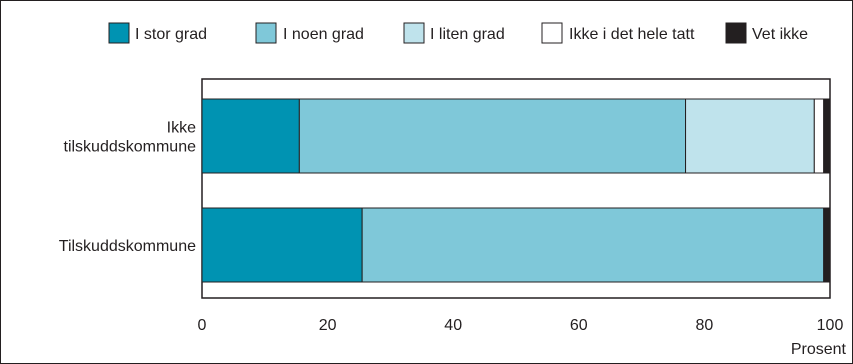 The width and height of the screenshot is (853, 364). What do you see at coordinates (453, 325) in the screenshot?
I see `x-tick-label-2: 40` at bounding box center [453, 325].